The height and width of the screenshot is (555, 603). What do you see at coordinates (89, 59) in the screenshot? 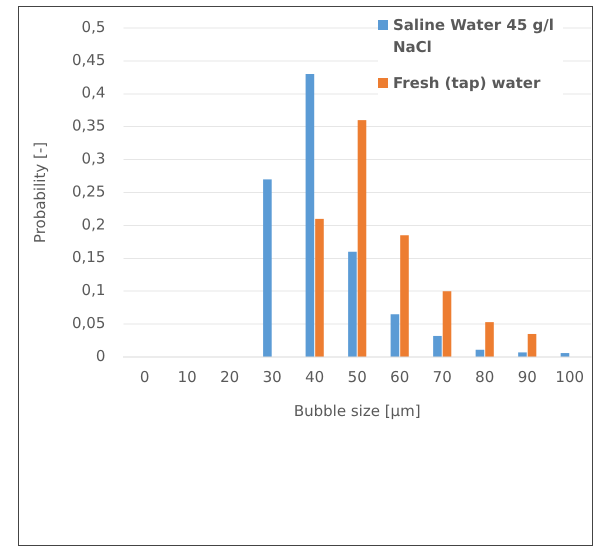
I see `y-tick-label: 0,45` at bounding box center [89, 59].